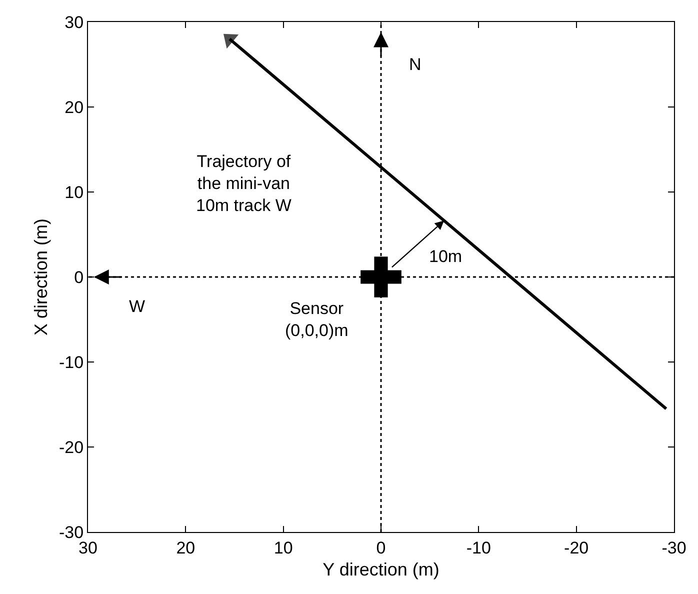 The image size is (698, 594). What do you see at coordinates (137, 306) in the screenshot?
I see `ref-line-label: W` at bounding box center [137, 306].